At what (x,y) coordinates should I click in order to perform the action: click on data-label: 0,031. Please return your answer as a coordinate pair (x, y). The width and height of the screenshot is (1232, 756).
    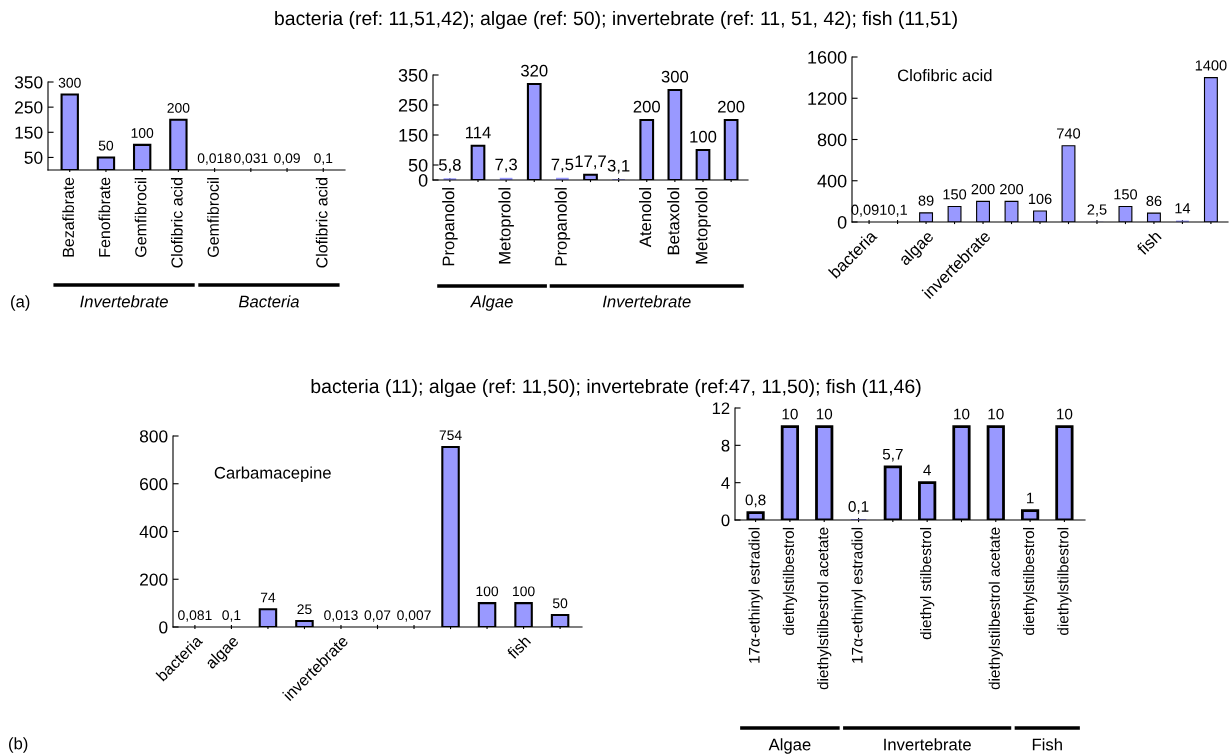
    Looking at the image, I should click on (251, 159).